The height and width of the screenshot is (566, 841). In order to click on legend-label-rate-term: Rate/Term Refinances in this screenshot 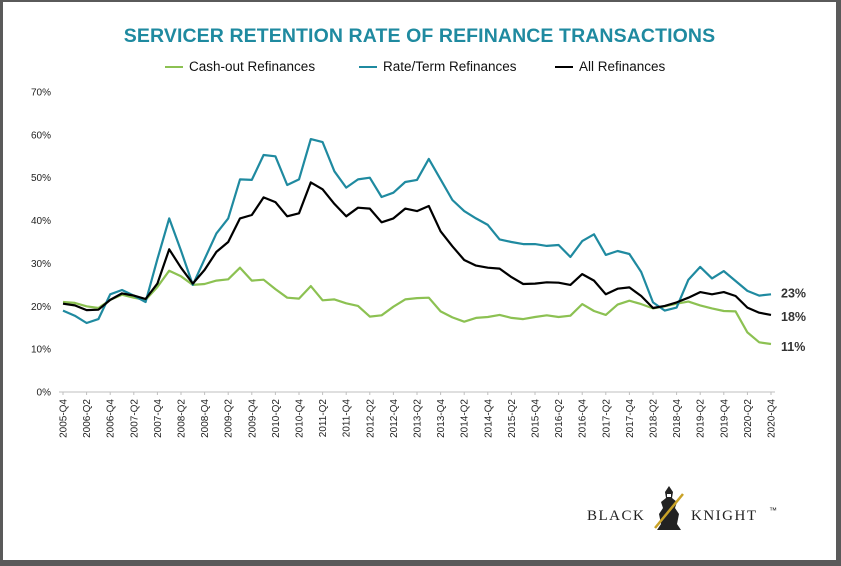, I will do `click(450, 66)`.